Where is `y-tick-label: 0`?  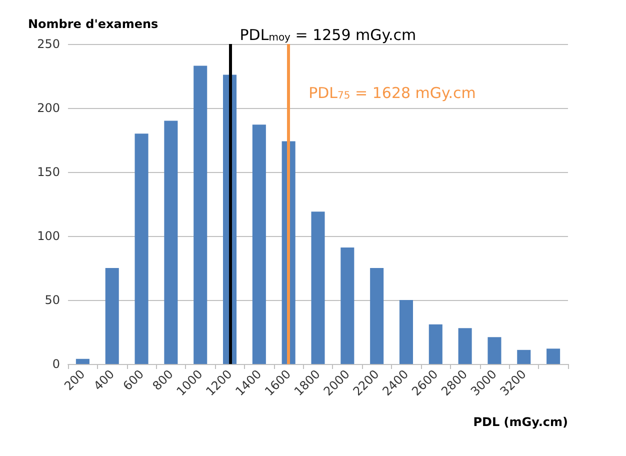 y-tick-label: 0 is located at coordinates (56, 364).